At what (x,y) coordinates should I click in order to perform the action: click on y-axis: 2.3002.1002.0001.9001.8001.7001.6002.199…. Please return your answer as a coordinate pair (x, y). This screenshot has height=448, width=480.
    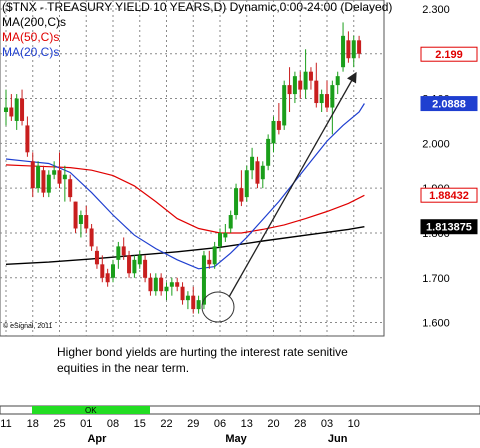
    Looking at the image, I should click on (449, 167).